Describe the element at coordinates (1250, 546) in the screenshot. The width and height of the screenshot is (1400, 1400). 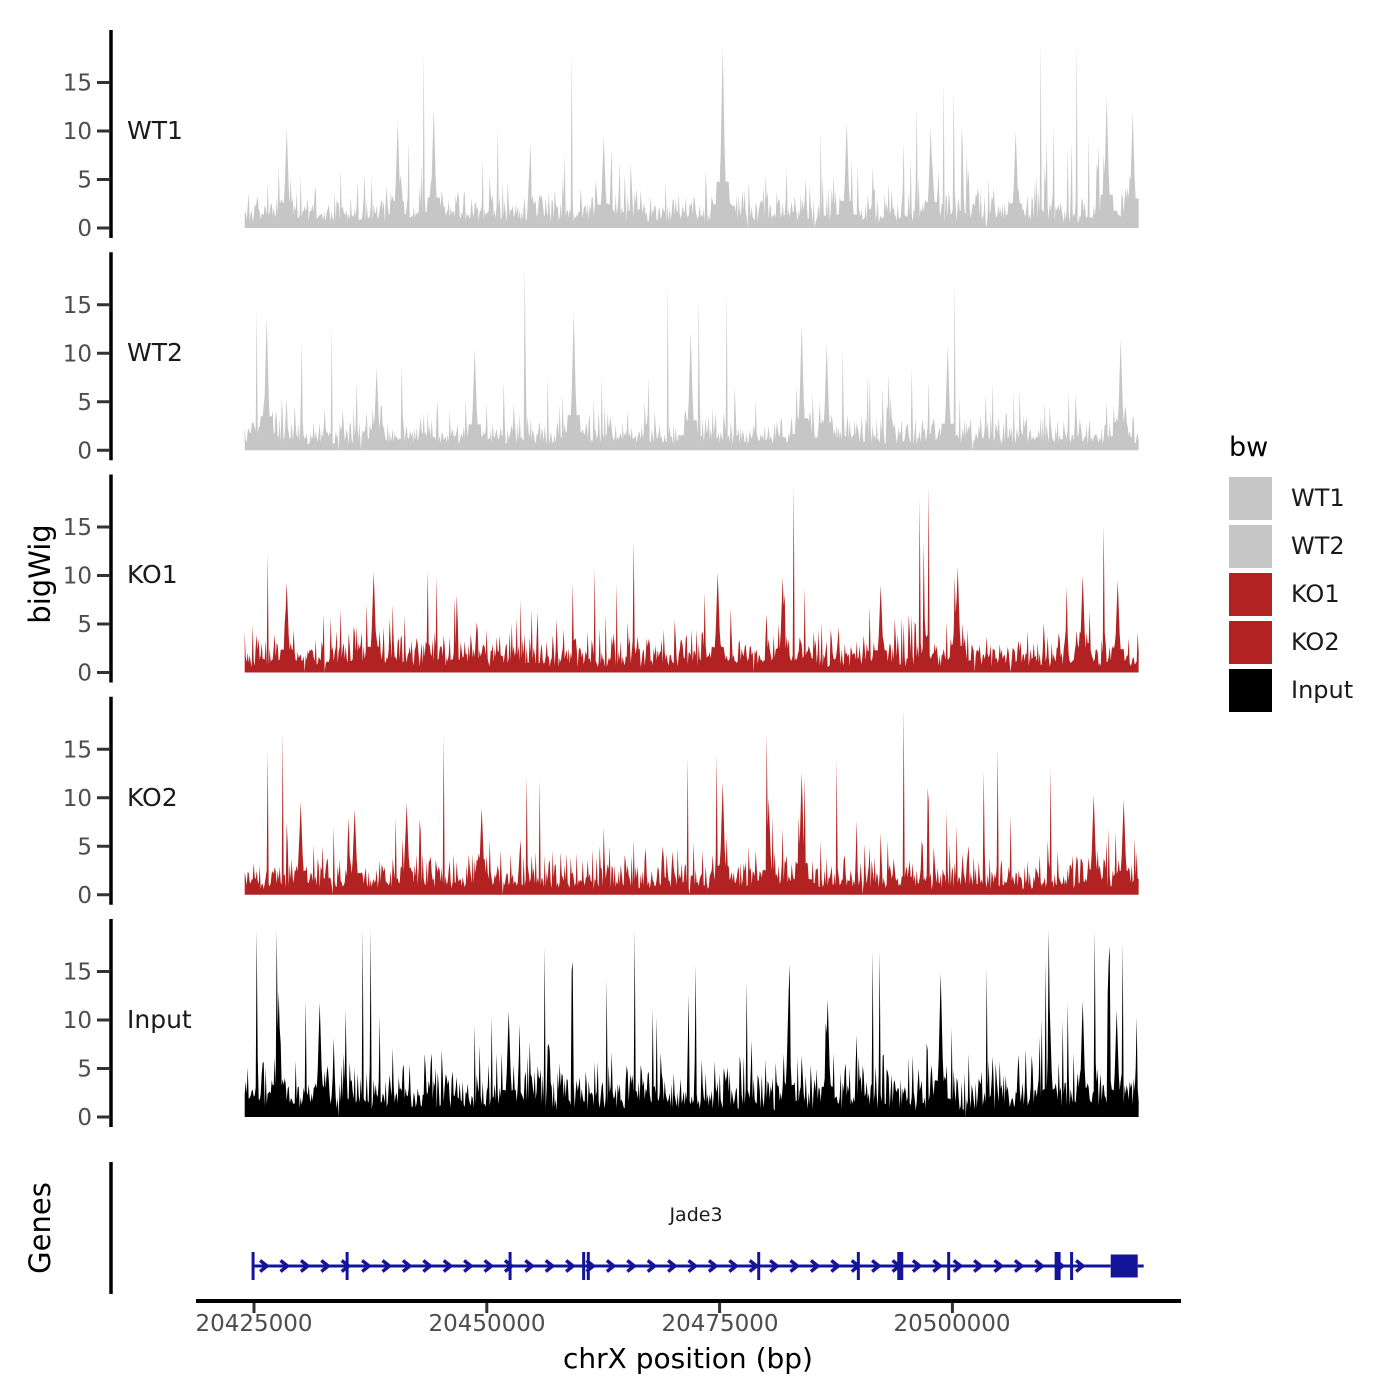
I see `legend-swatch-wt2` at that location.